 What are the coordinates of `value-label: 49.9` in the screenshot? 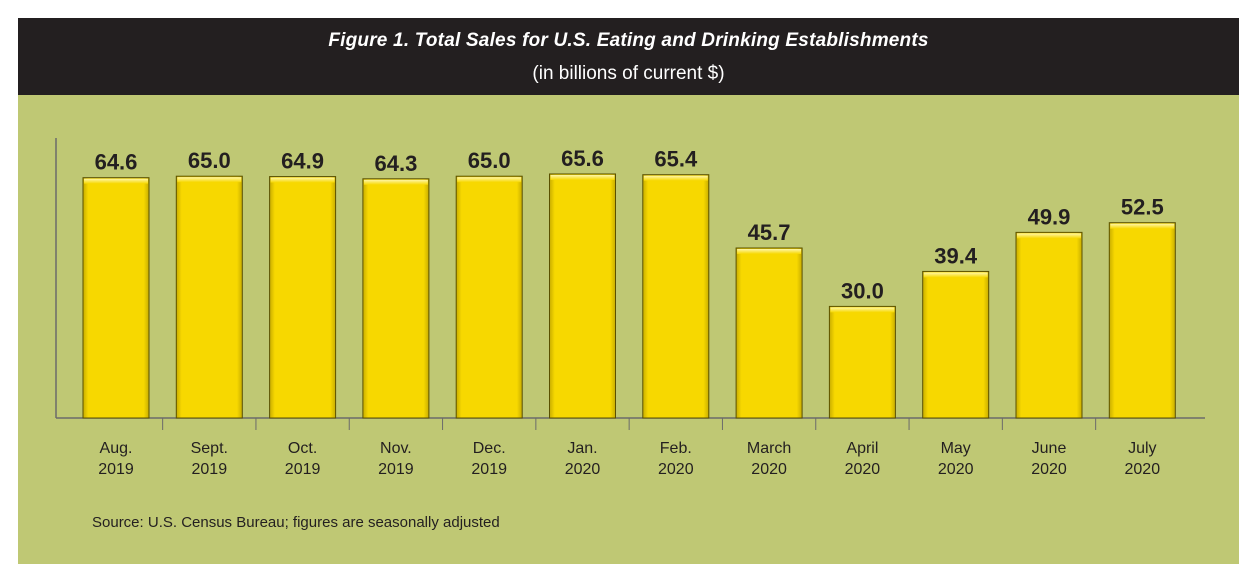 It's located at (1049, 216).